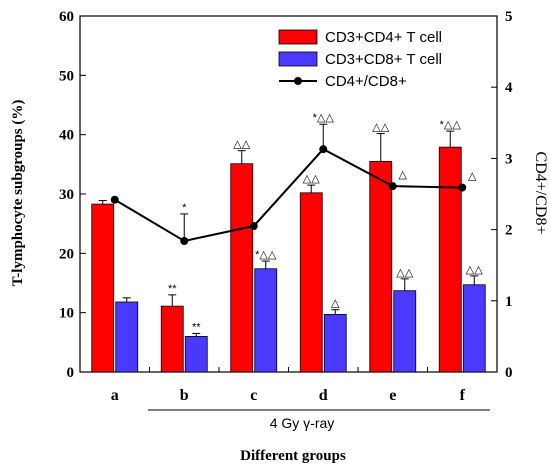  What do you see at coordinates (66, 254) in the screenshot?
I see `y-tick-label: 20` at bounding box center [66, 254].